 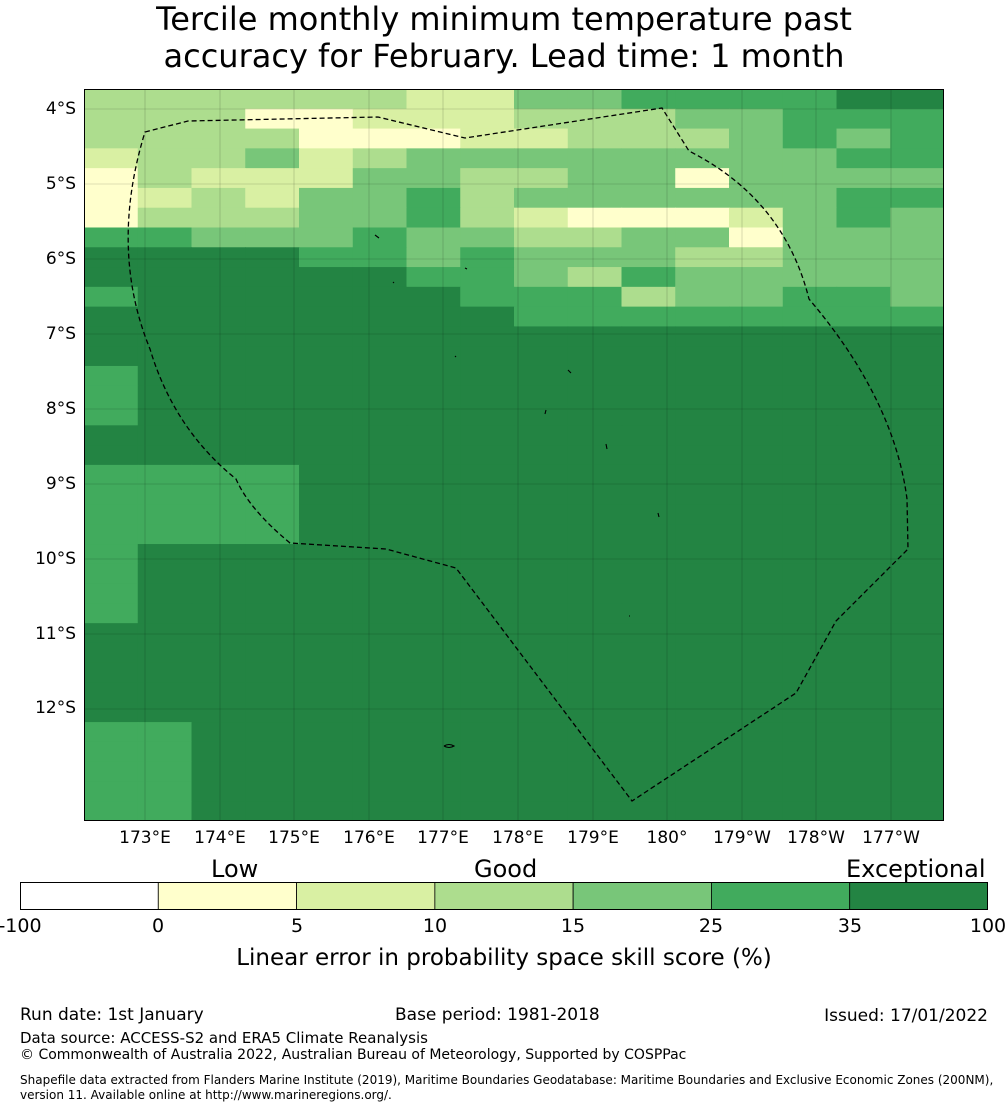 I want to click on colorbar-tick: 15, so click(x=573, y=926).